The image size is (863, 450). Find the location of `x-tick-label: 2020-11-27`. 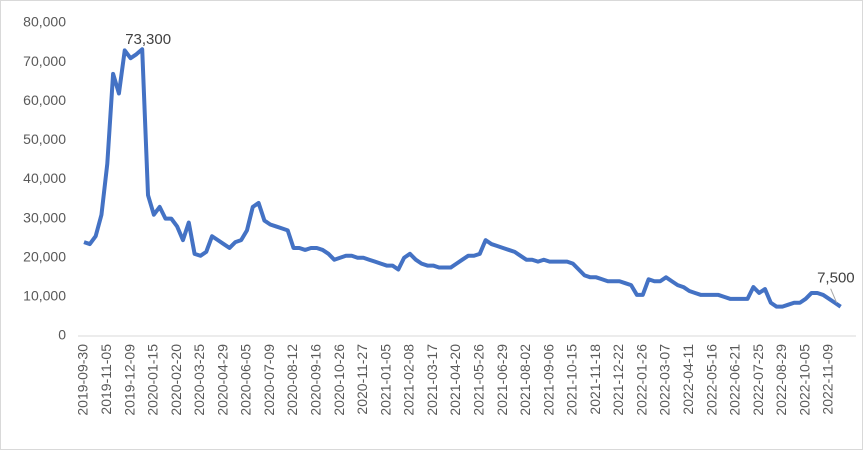

x-tick-label: 2020-11-27 is located at coordinates (362, 379).